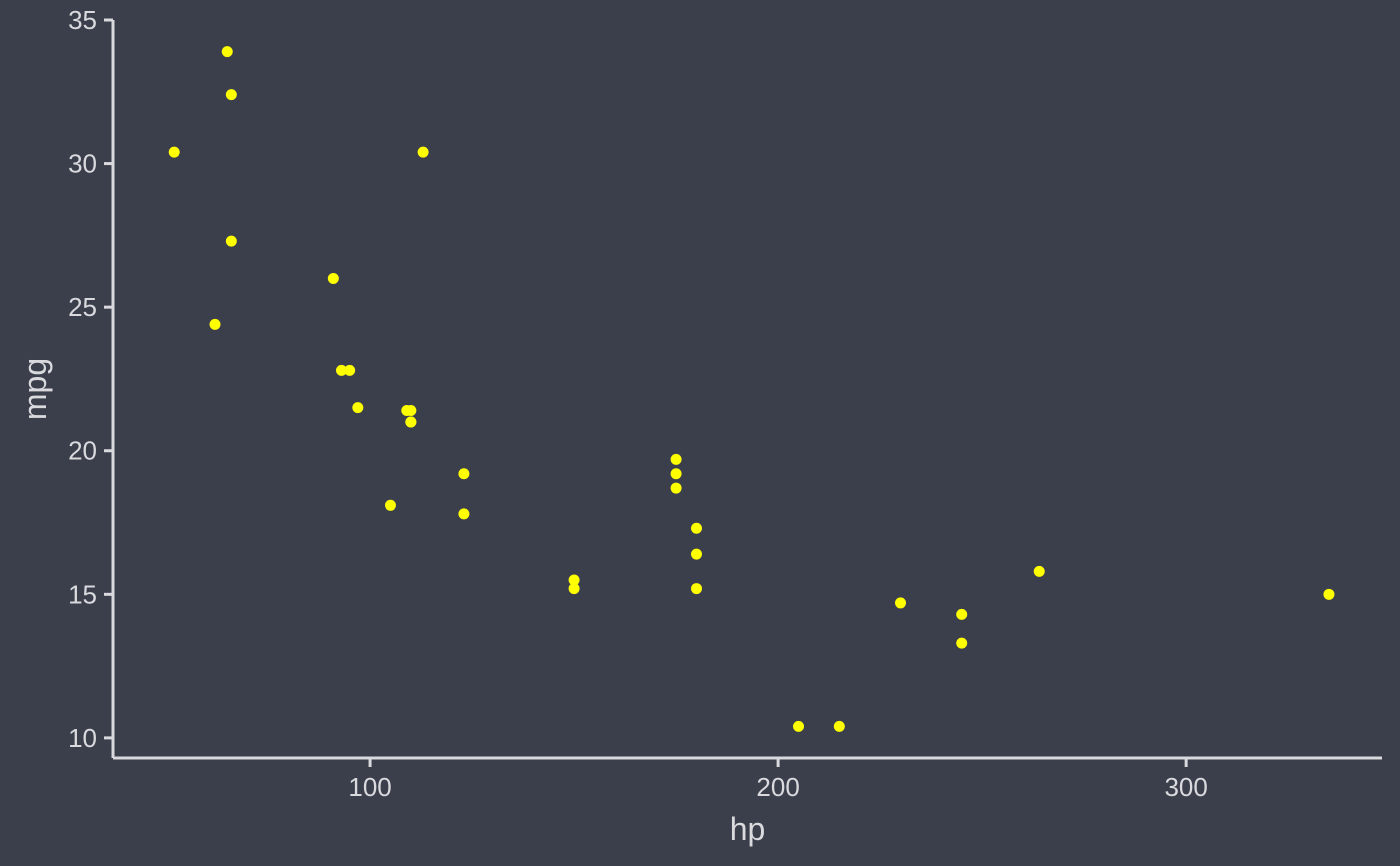  Describe the element at coordinates (82, 20) in the screenshot. I see `y-tick-label: 35` at that location.